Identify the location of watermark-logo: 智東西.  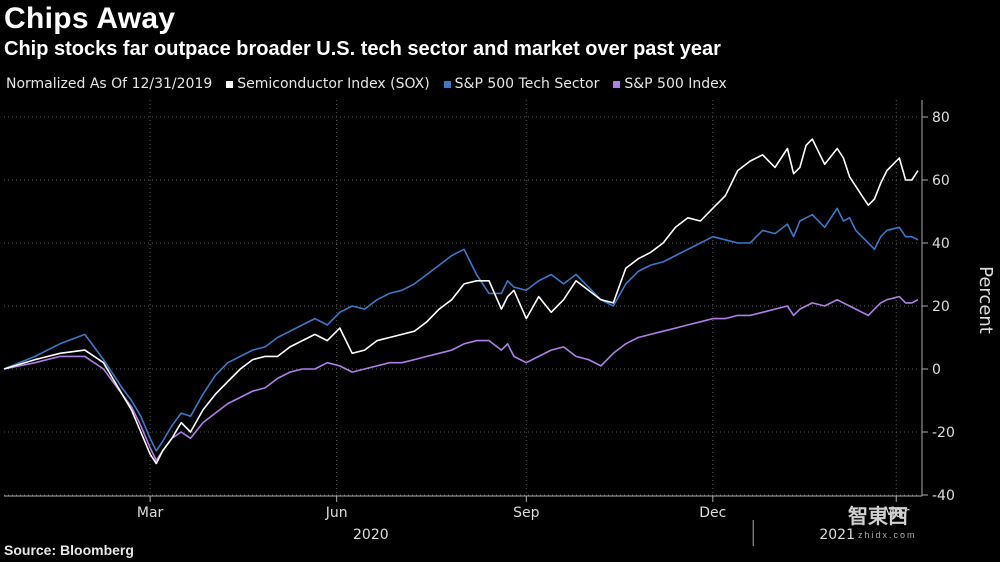
(878, 517).